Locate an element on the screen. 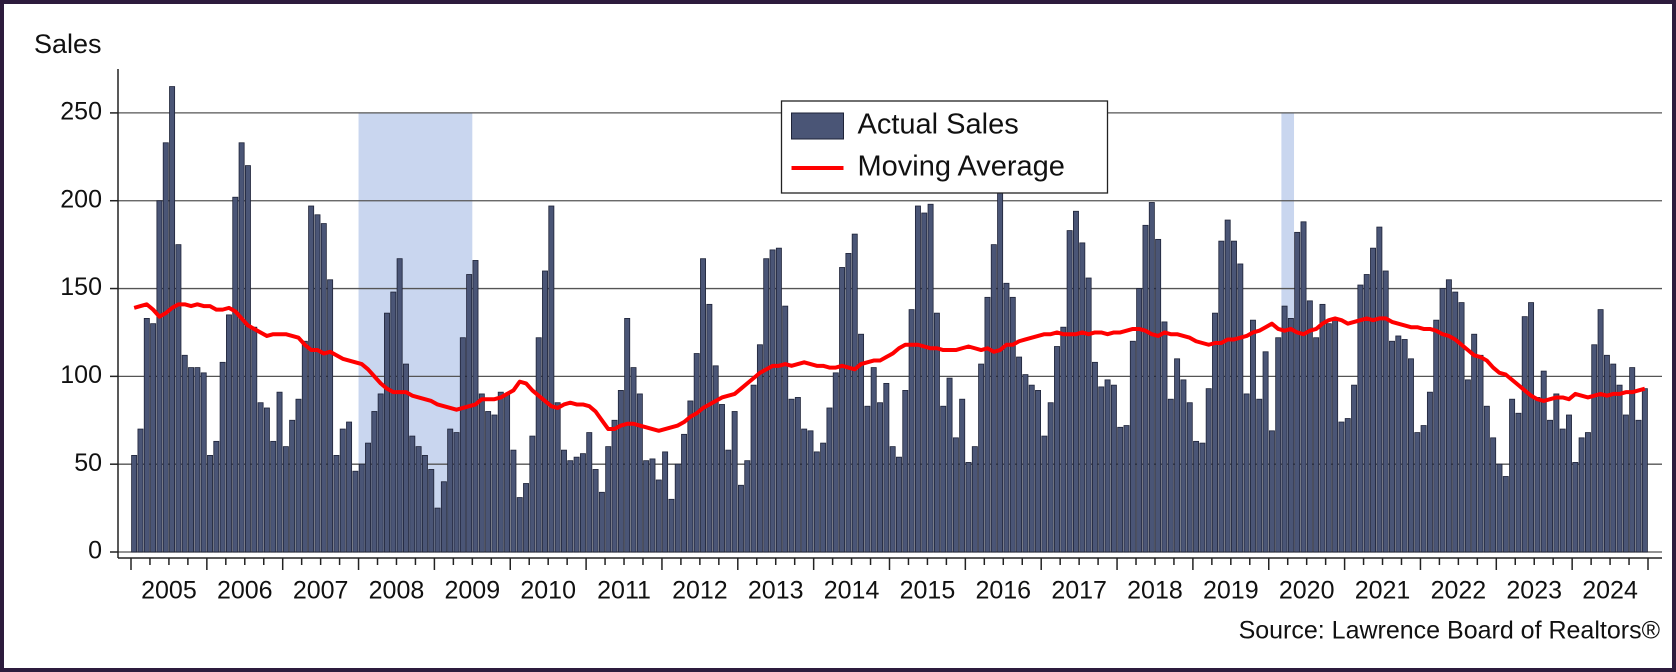 This screenshot has height=672, width=1676. x-tick-label: 2019 is located at coordinates (1231, 591).